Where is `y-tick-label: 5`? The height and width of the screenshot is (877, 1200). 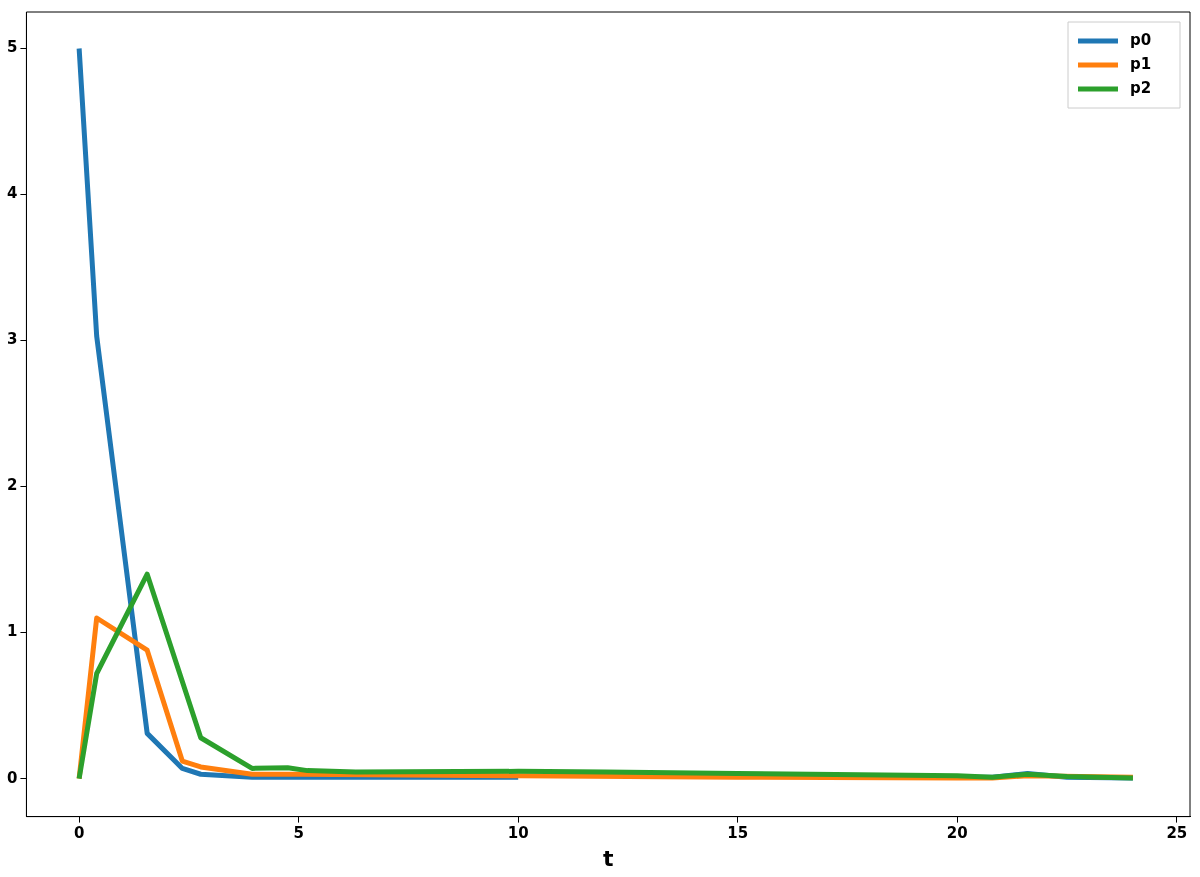
y-tick-label: 5 is located at coordinates (12, 47).